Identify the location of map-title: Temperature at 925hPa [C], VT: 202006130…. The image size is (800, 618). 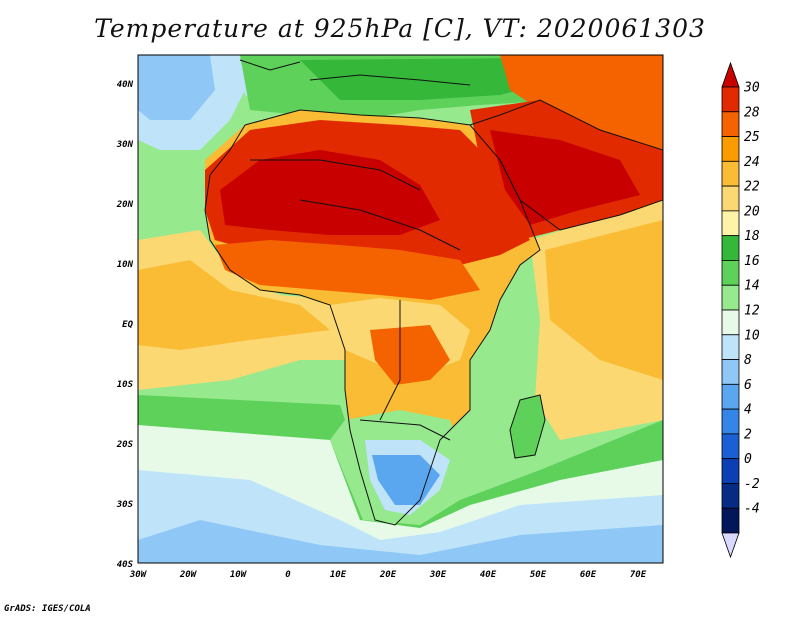
(400, 28).